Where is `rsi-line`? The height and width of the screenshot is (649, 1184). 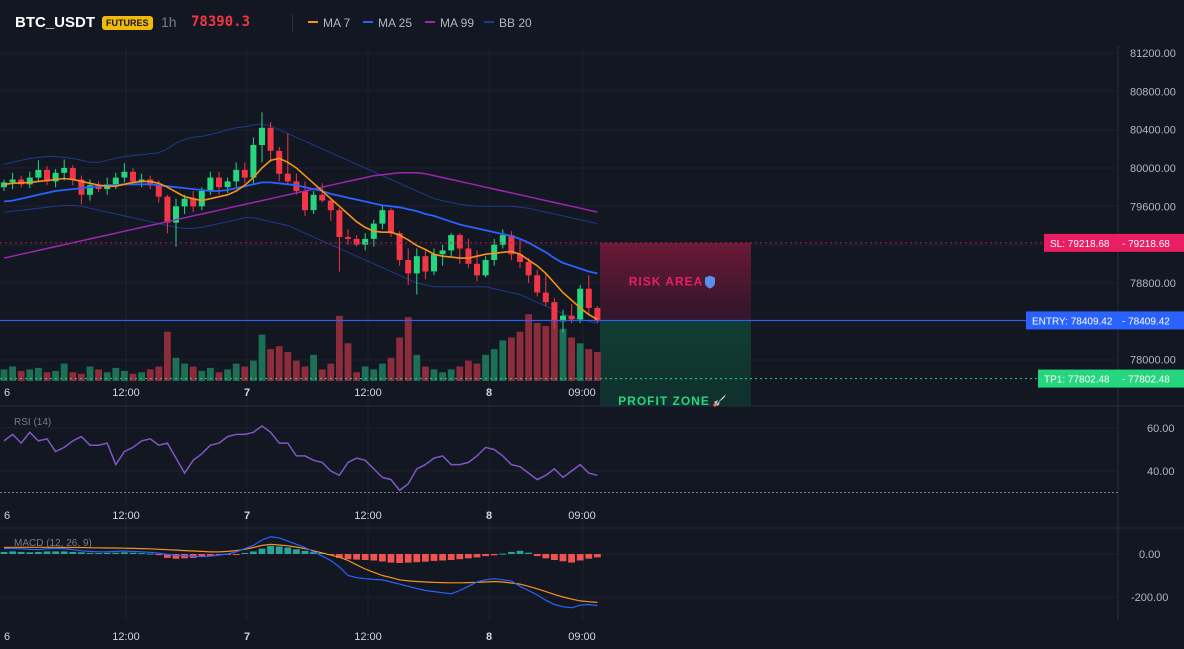
rsi-line is located at coordinates (300, 458).